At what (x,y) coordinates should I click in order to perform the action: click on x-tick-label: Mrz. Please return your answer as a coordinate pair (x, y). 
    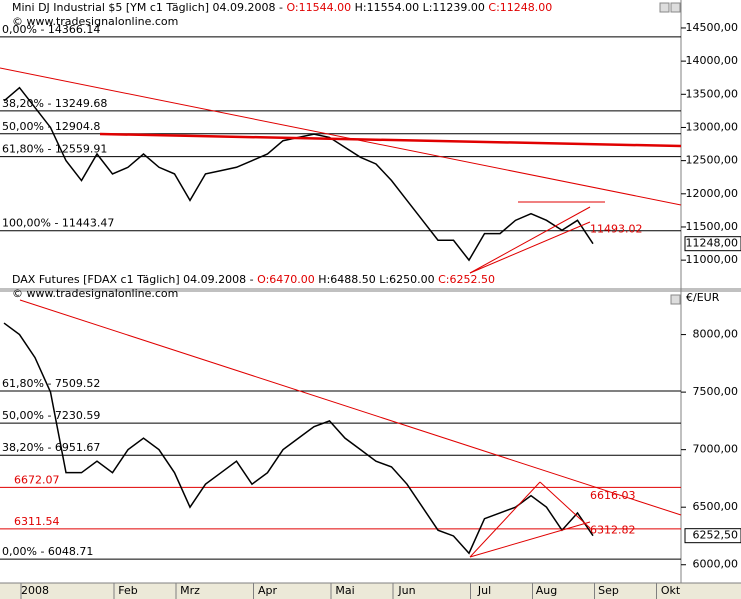
    Looking at the image, I should click on (190, 590).